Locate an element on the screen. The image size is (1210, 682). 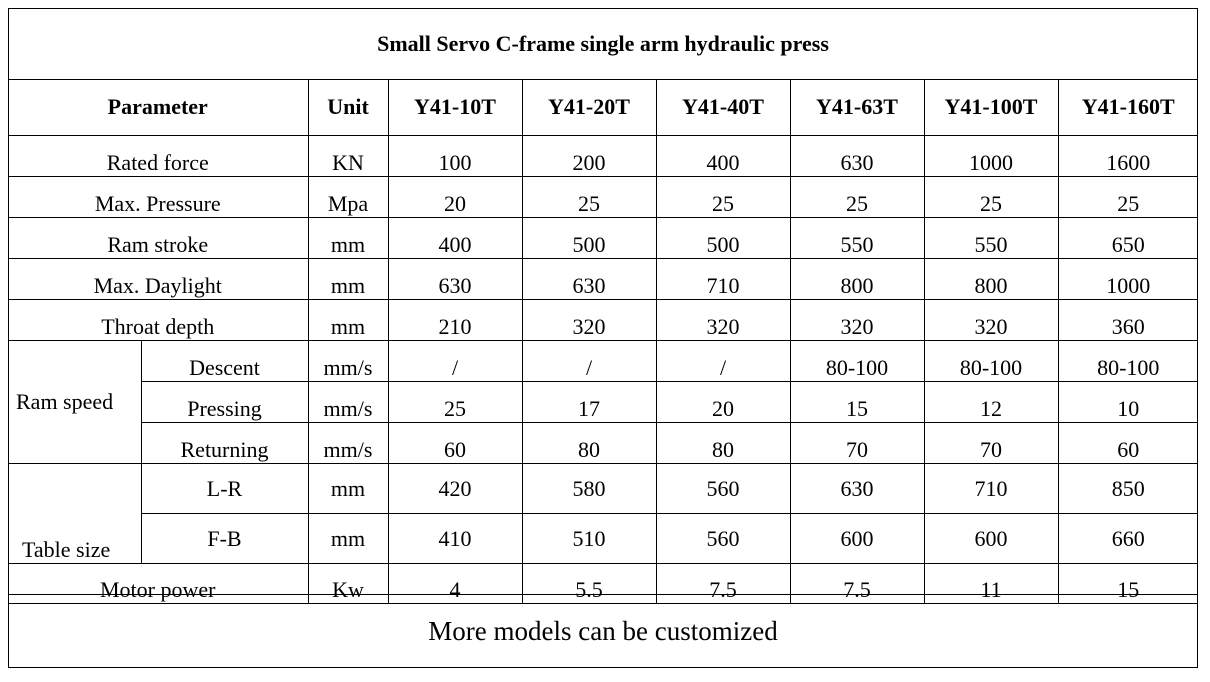
header-model: Y41-160T is located at coordinates (1127, 107).